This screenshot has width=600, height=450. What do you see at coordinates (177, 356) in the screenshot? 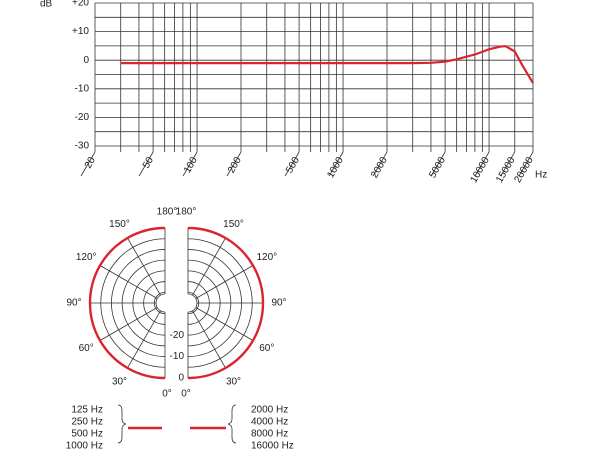
I see `r-tick-label: -10` at bounding box center [177, 356].